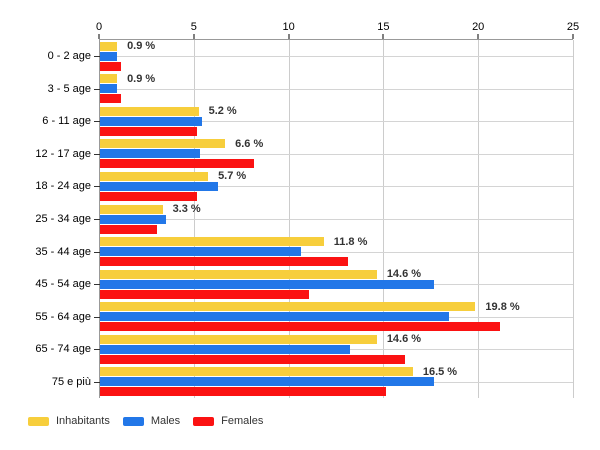  I want to click on x-axis: 0 5 10 15 20 25, so click(337, 19).